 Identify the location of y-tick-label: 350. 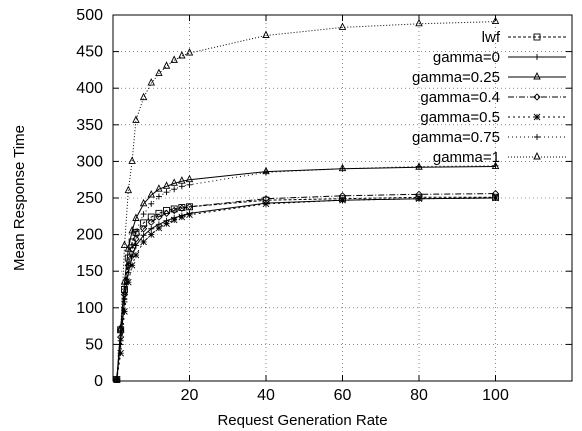
(89, 125).